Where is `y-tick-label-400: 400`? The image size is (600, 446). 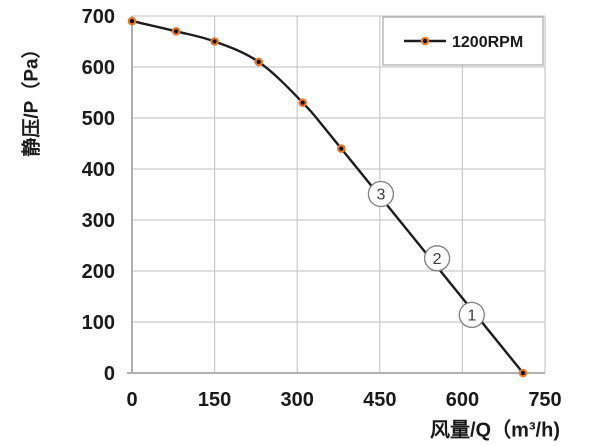
y-tick-label-400: 400 is located at coordinates (98, 170).